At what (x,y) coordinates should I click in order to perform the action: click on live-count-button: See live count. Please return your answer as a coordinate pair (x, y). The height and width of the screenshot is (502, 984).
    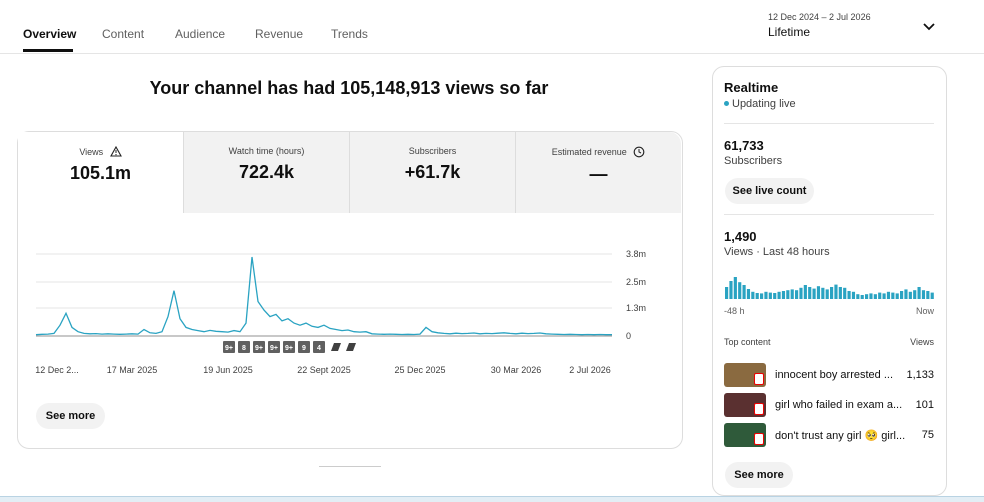
    Looking at the image, I should click on (769, 191).